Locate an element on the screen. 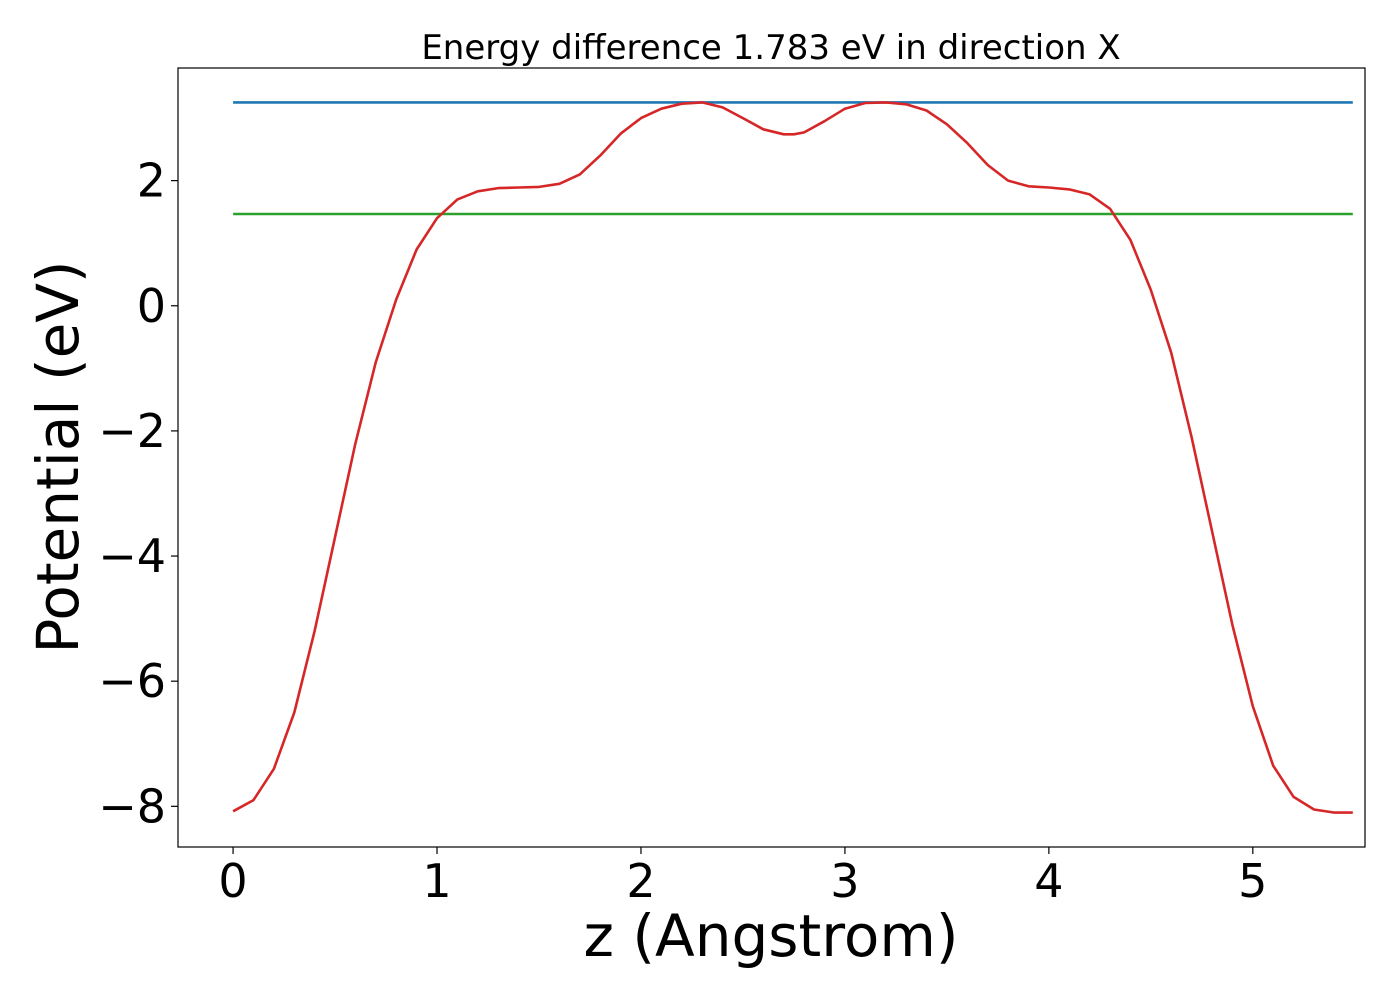 This screenshot has height=1000, width=1400. x-tick-label: 2 is located at coordinates (640, 881).